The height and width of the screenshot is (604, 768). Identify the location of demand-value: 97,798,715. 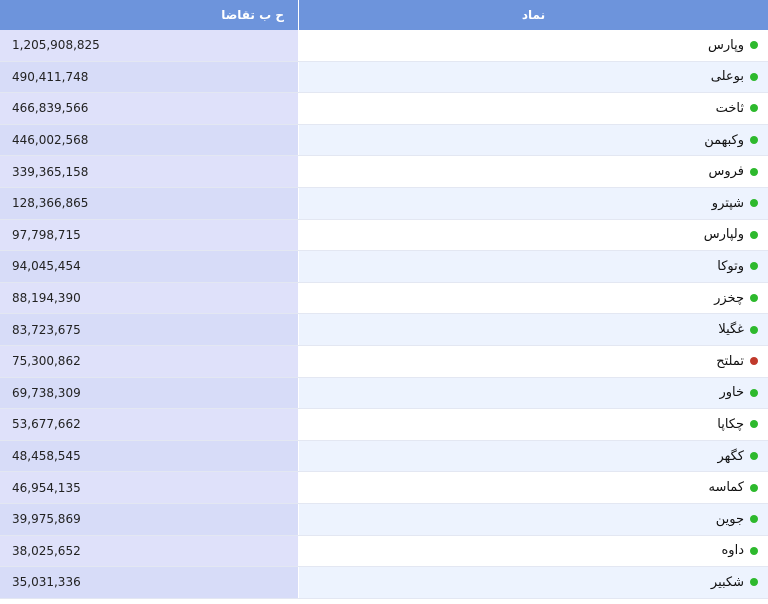
(149, 235).